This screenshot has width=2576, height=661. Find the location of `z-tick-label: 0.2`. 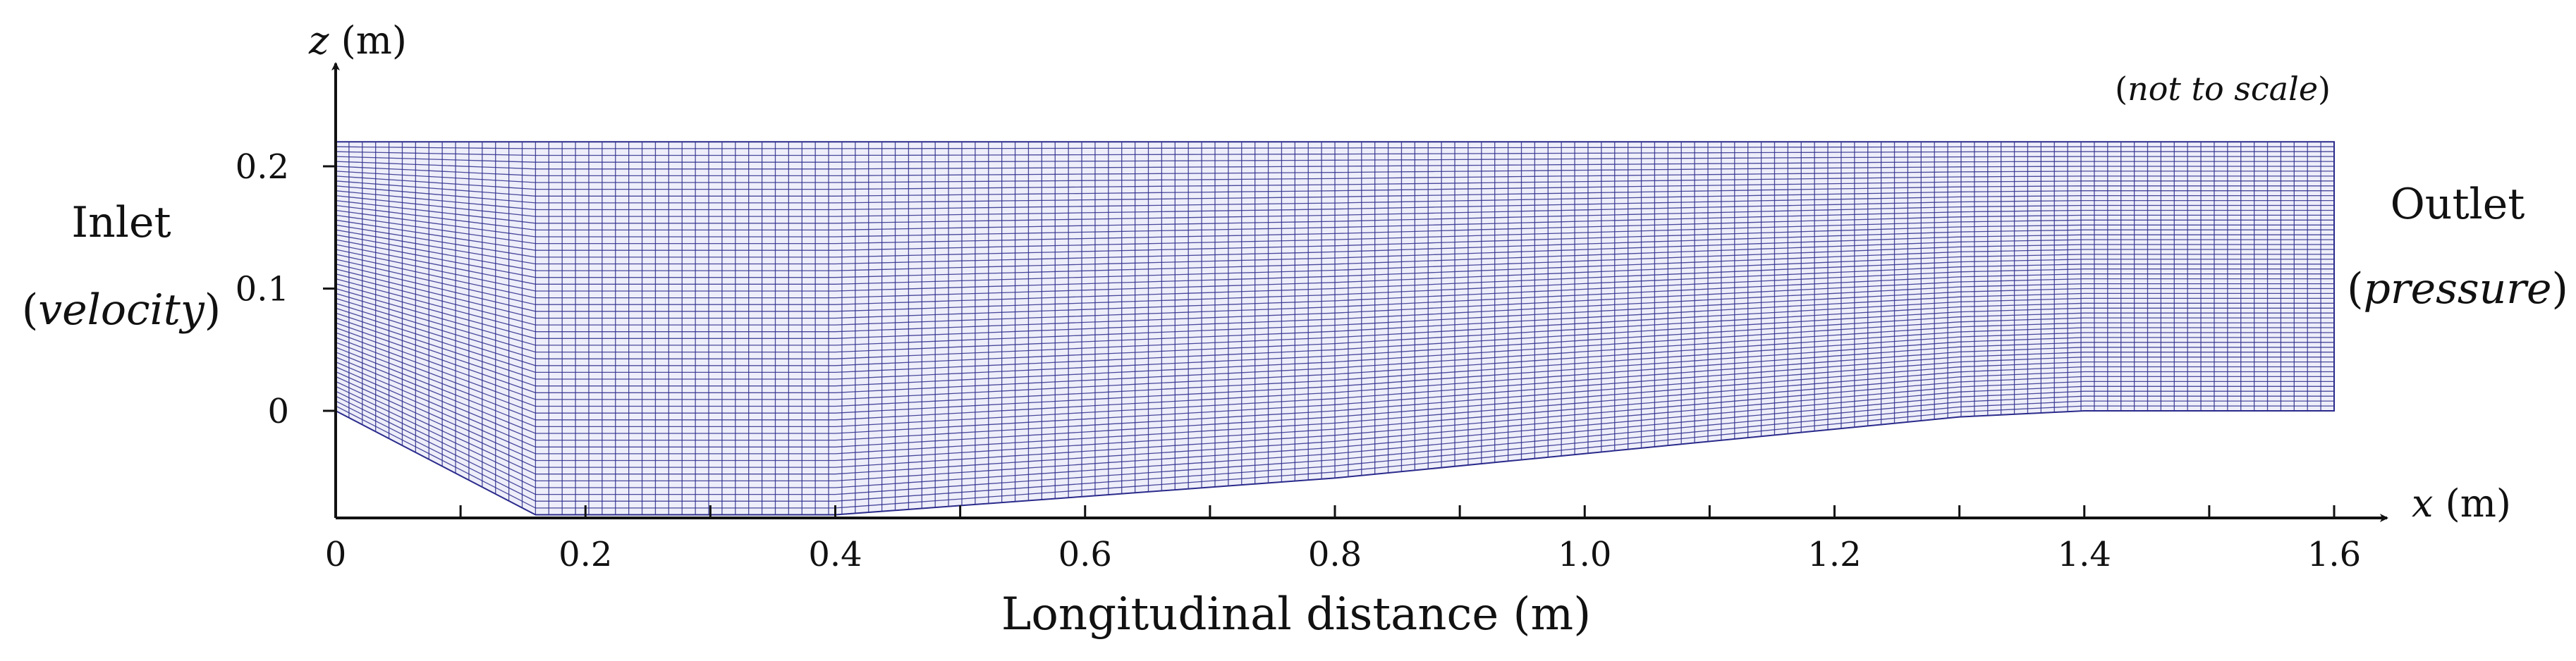

z-tick-label: 0.2 is located at coordinates (263, 167).